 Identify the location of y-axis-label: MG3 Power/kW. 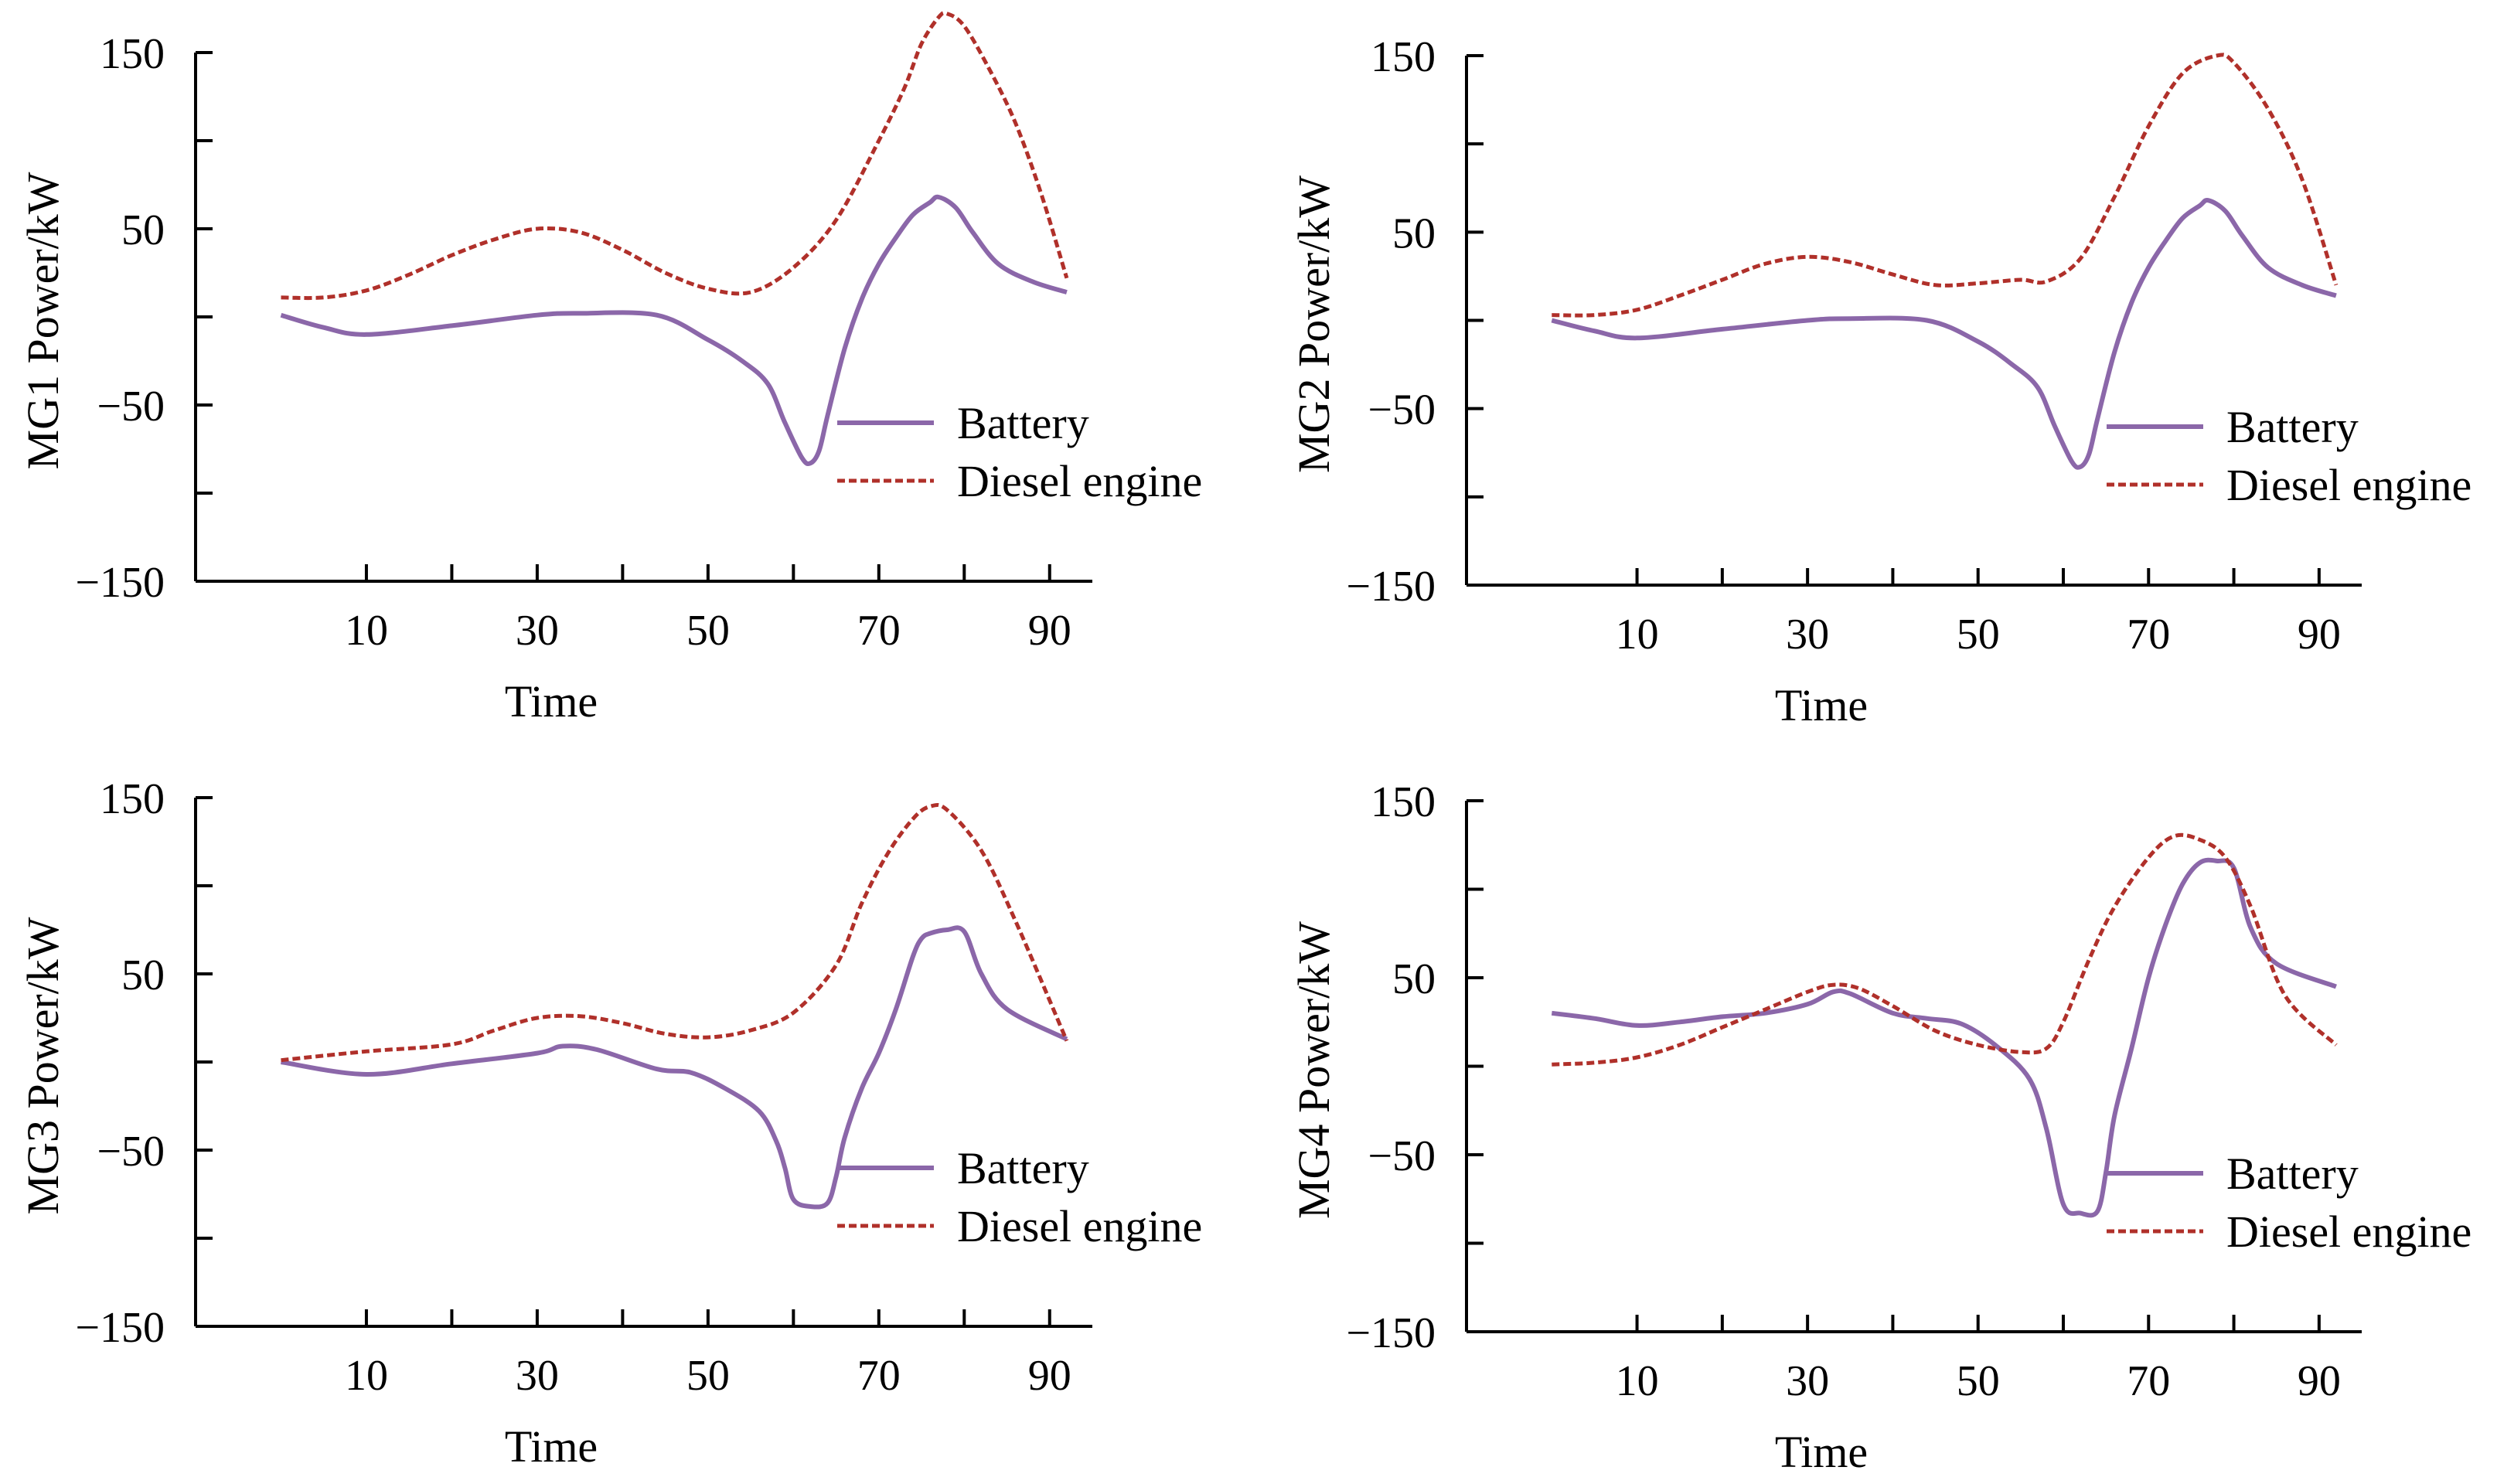
(43, 1065).